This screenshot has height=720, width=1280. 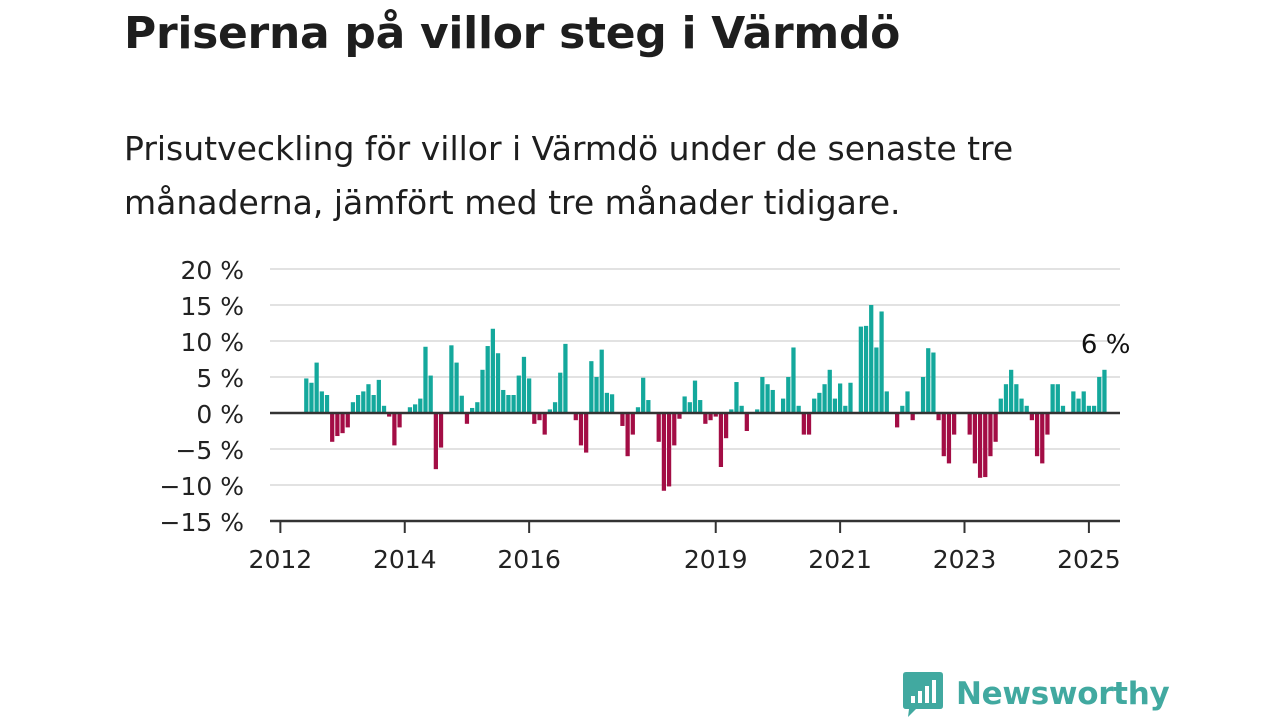 What do you see at coordinates (716, 559) in the screenshot?
I see `x-tick-label: 2019` at bounding box center [716, 559].